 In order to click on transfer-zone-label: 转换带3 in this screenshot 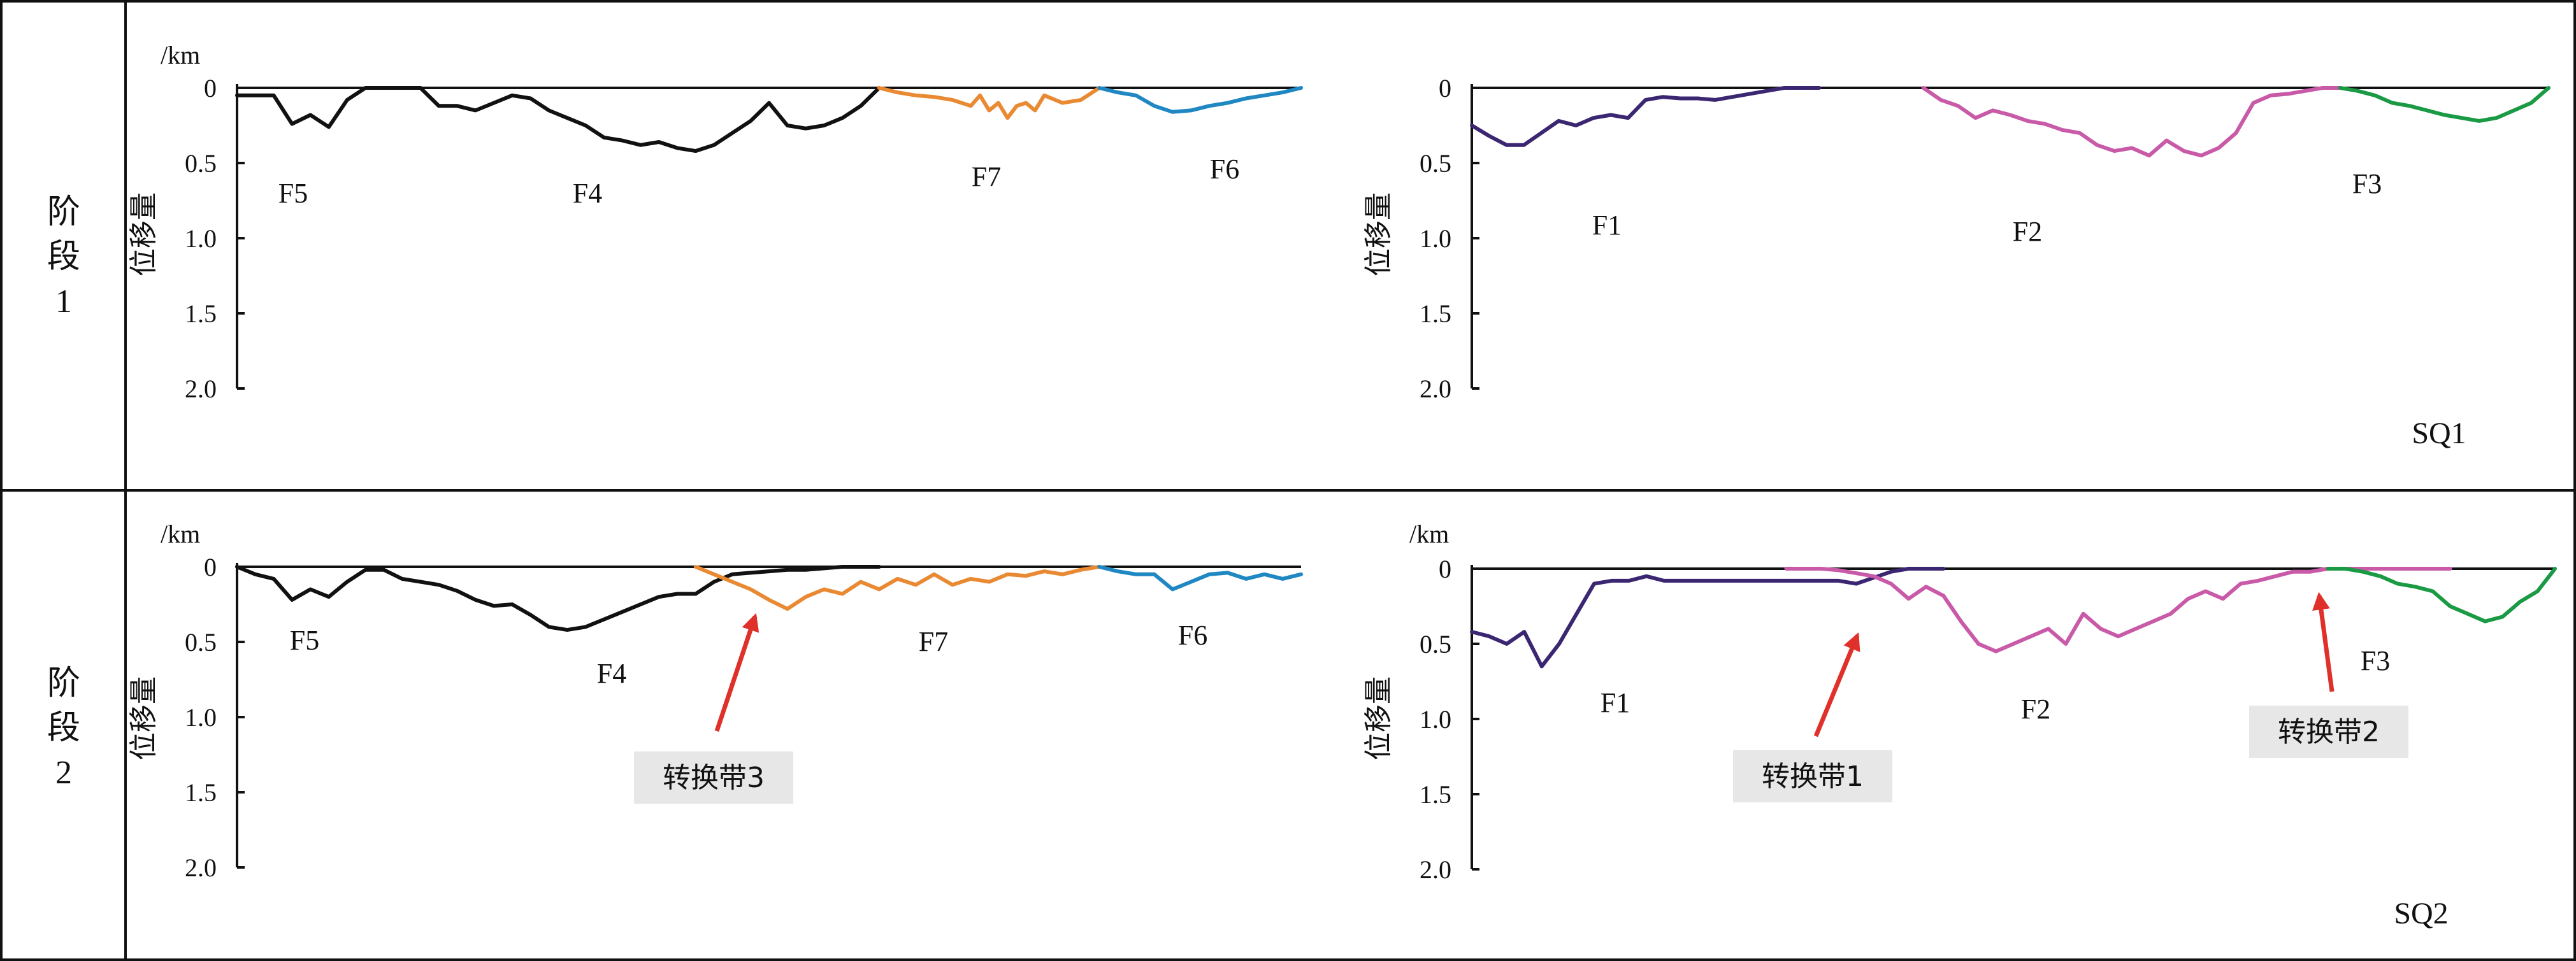, I will do `click(714, 778)`.